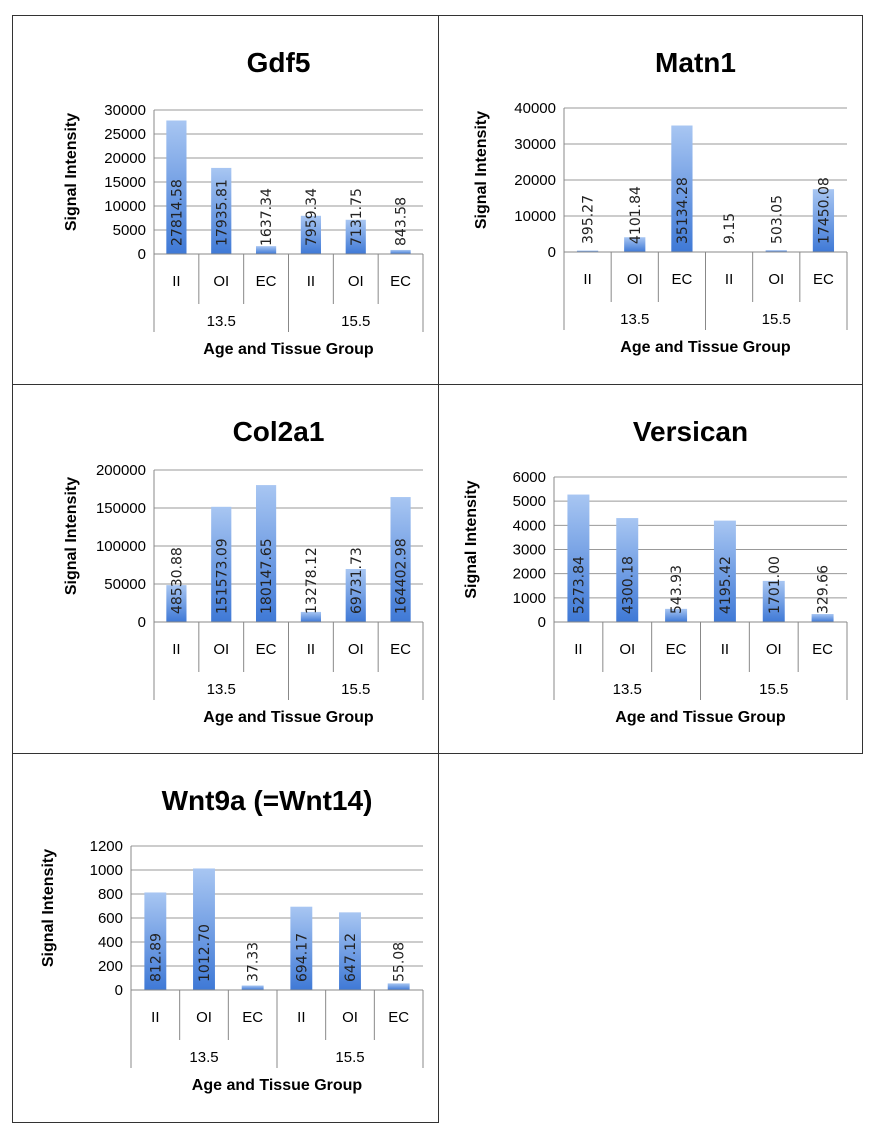 Image resolution: width=876 pixels, height=1133 pixels. Describe the element at coordinates (106, 846) in the screenshot. I see `y-tick-label: 1200` at that location.